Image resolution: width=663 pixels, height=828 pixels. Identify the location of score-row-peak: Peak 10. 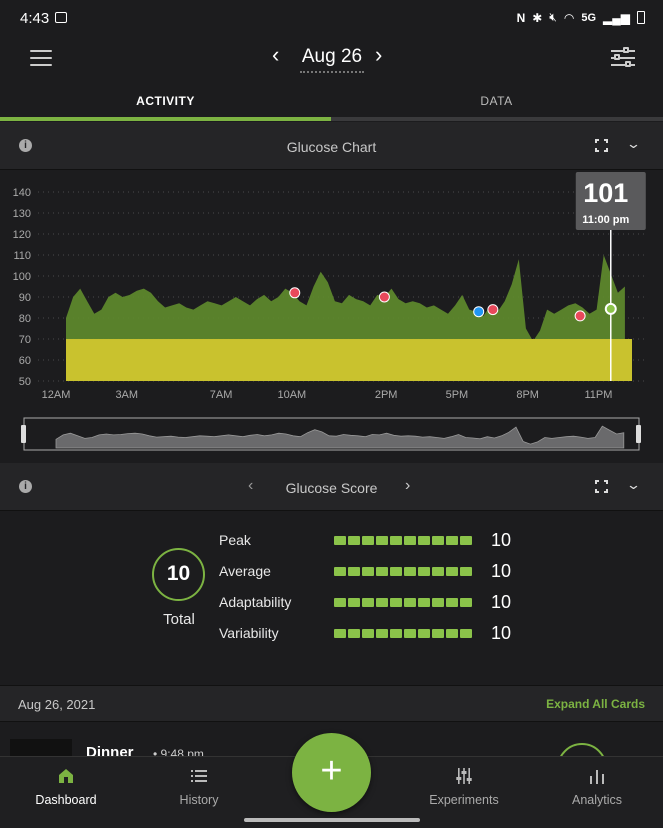
(379, 542).